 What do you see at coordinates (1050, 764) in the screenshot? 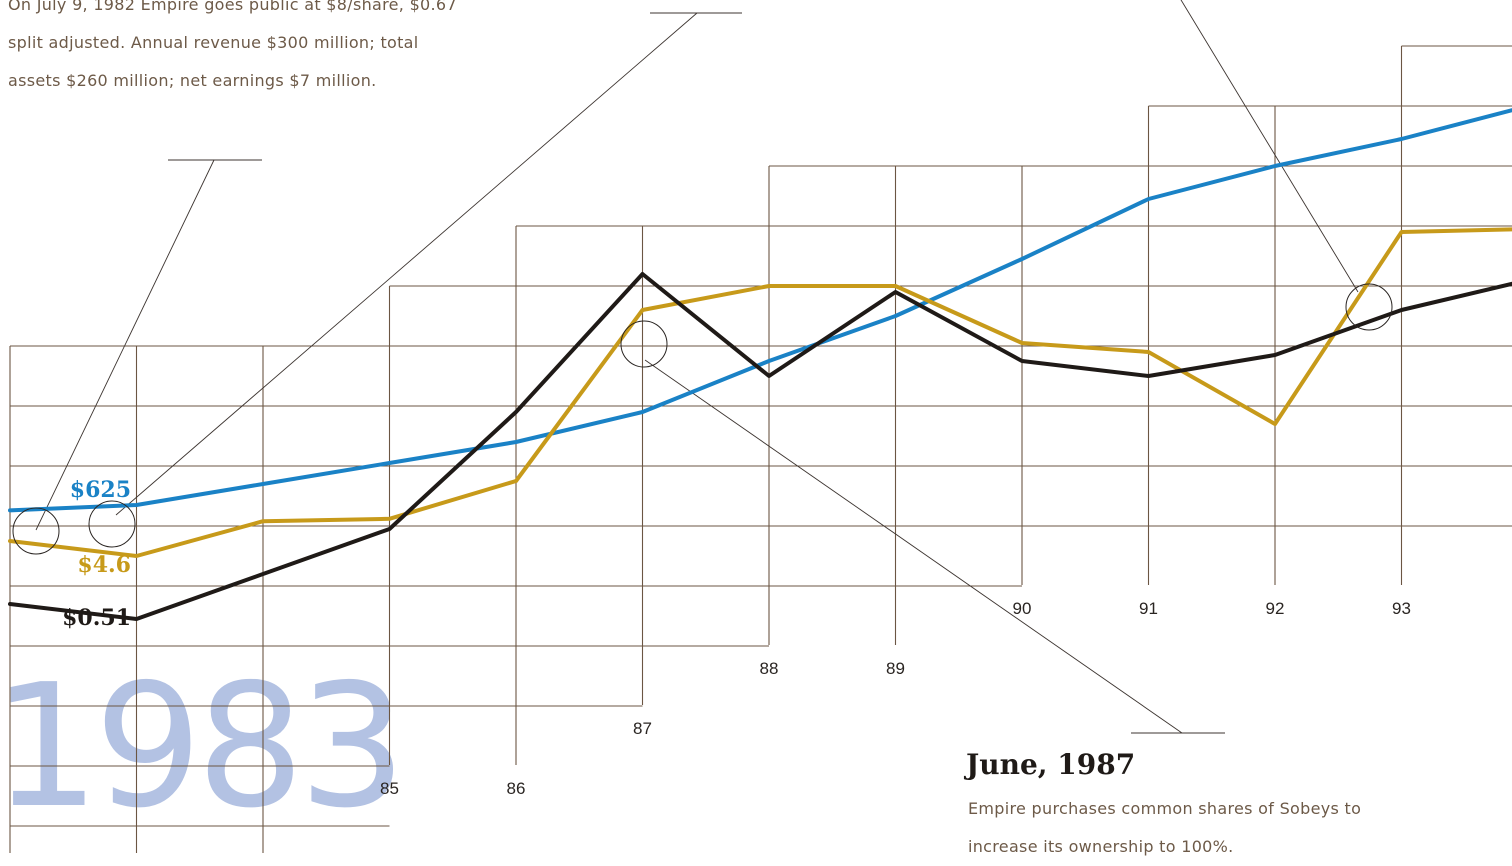
I see `annotation-sobeys-title: June, 1987` at bounding box center [1050, 764].